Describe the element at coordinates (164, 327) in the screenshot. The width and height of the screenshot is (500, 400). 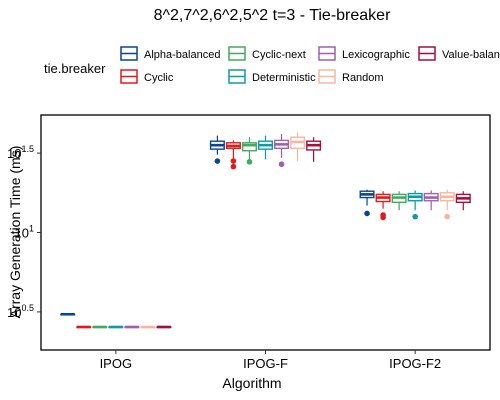
I see `box-value-balanced-ipog` at that location.